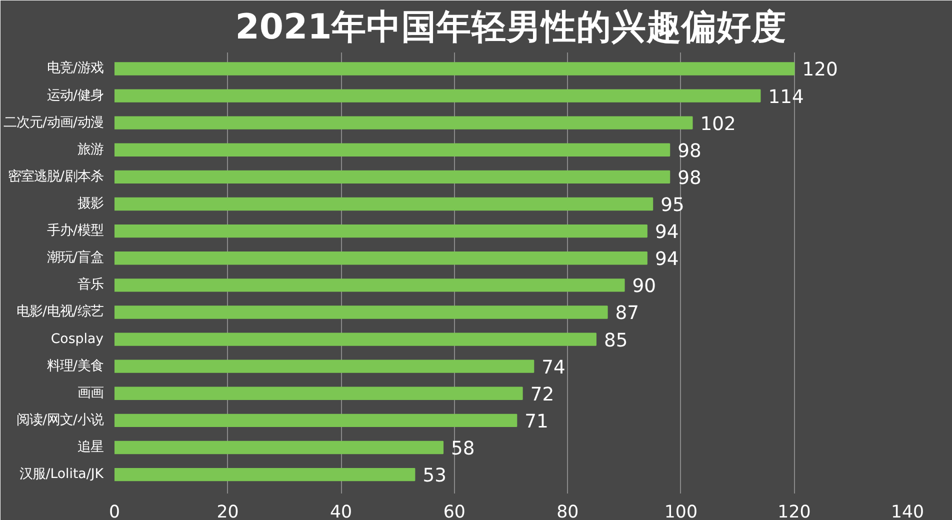  Describe the element at coordinates (60, 312) in the screenshot. I see `y-tick-label: 电影/电视/综艺` at that location.